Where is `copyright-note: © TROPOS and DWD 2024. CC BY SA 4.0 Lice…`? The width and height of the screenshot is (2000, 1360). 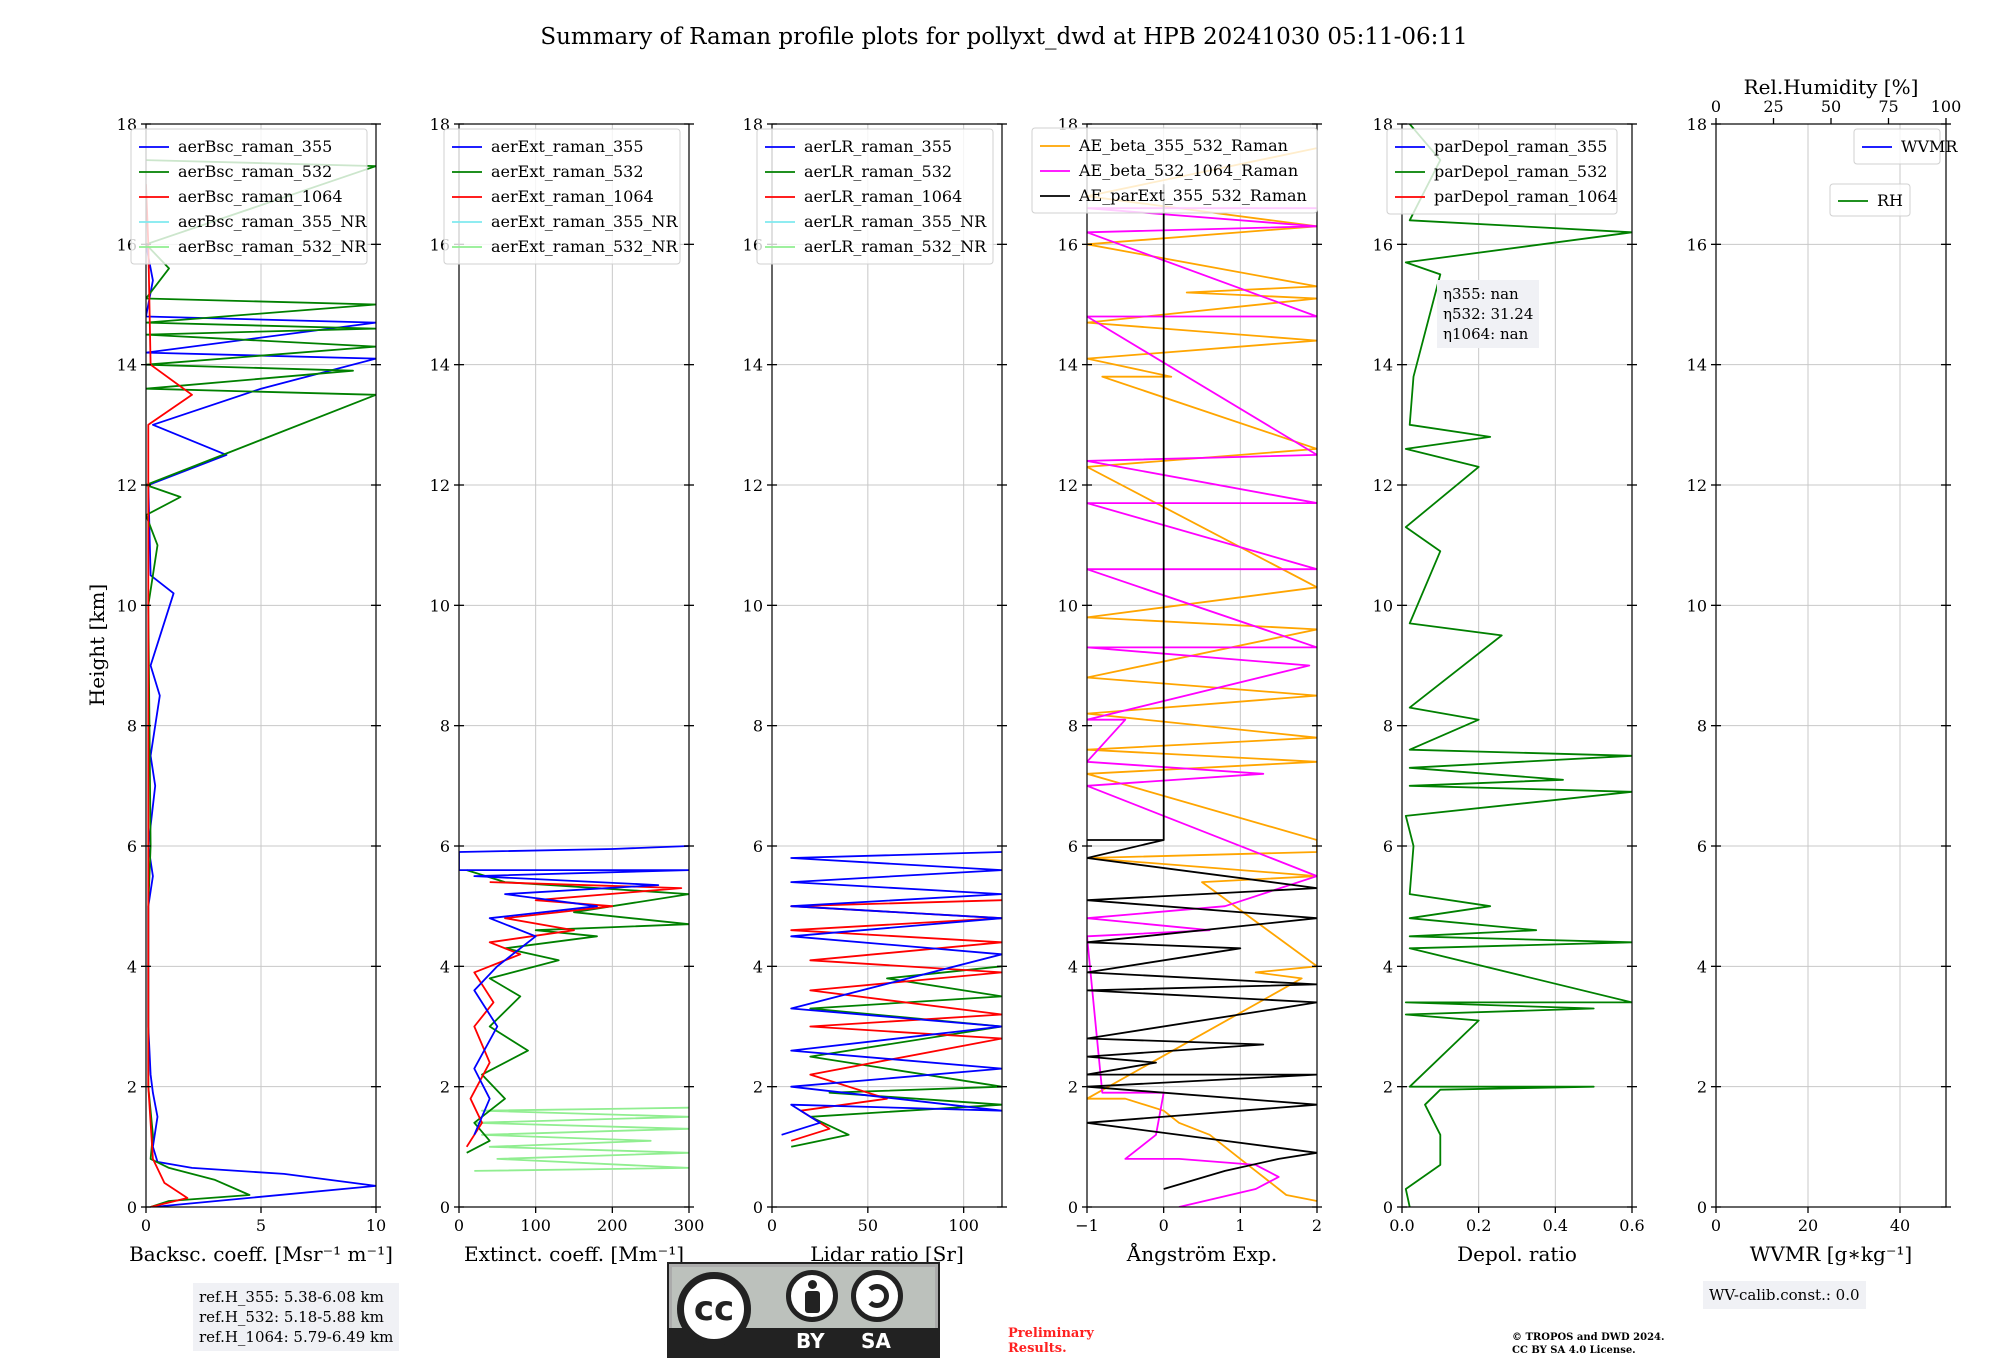
copyright-note: © TROPOS and DWD 2024. CC BY SA 4.0 Lice… is located at coordinates (1588, 1344).